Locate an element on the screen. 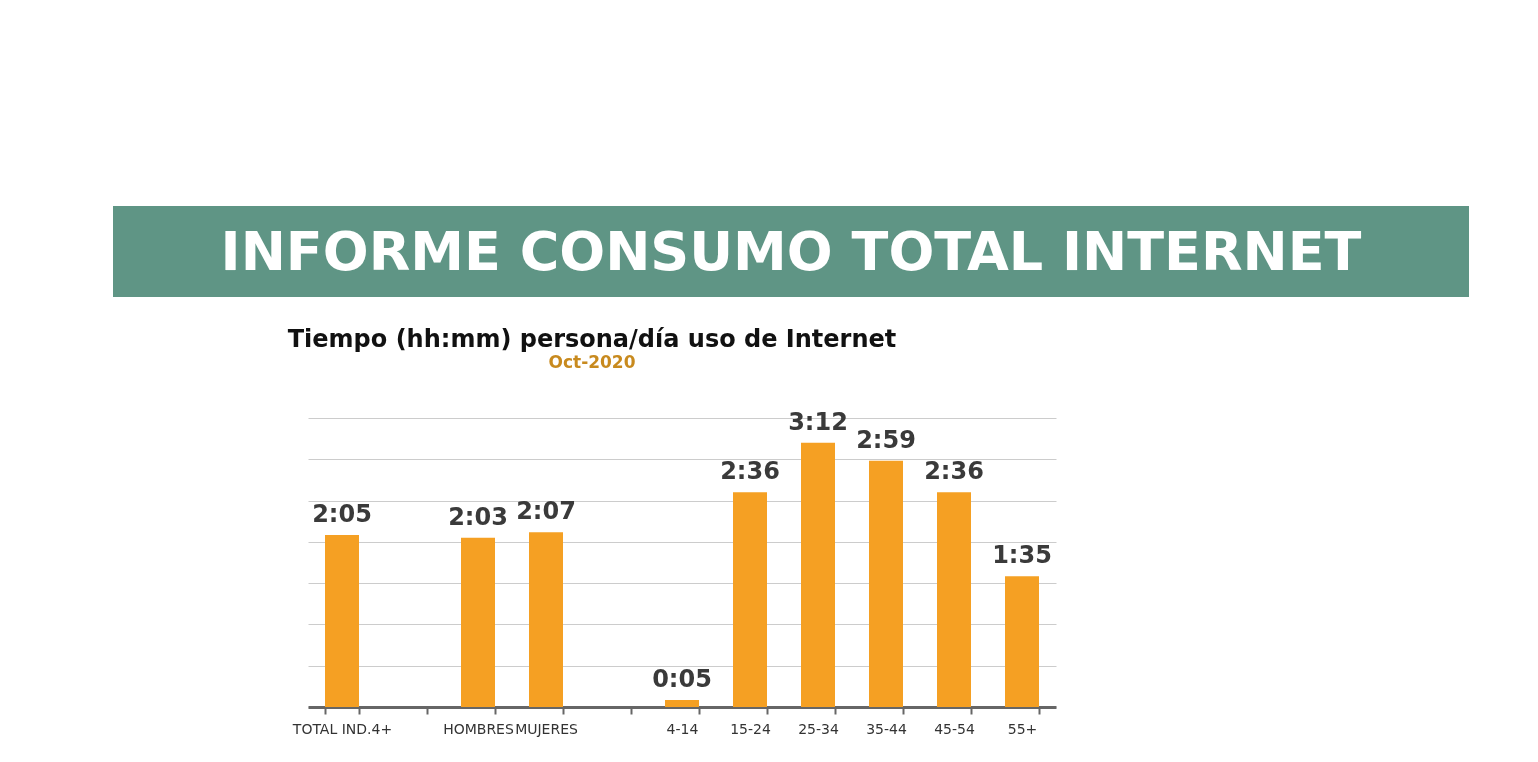 The height and width of the screenshot is (762, 1538). data-label: 2:59 is located at coordinates (886, 439).